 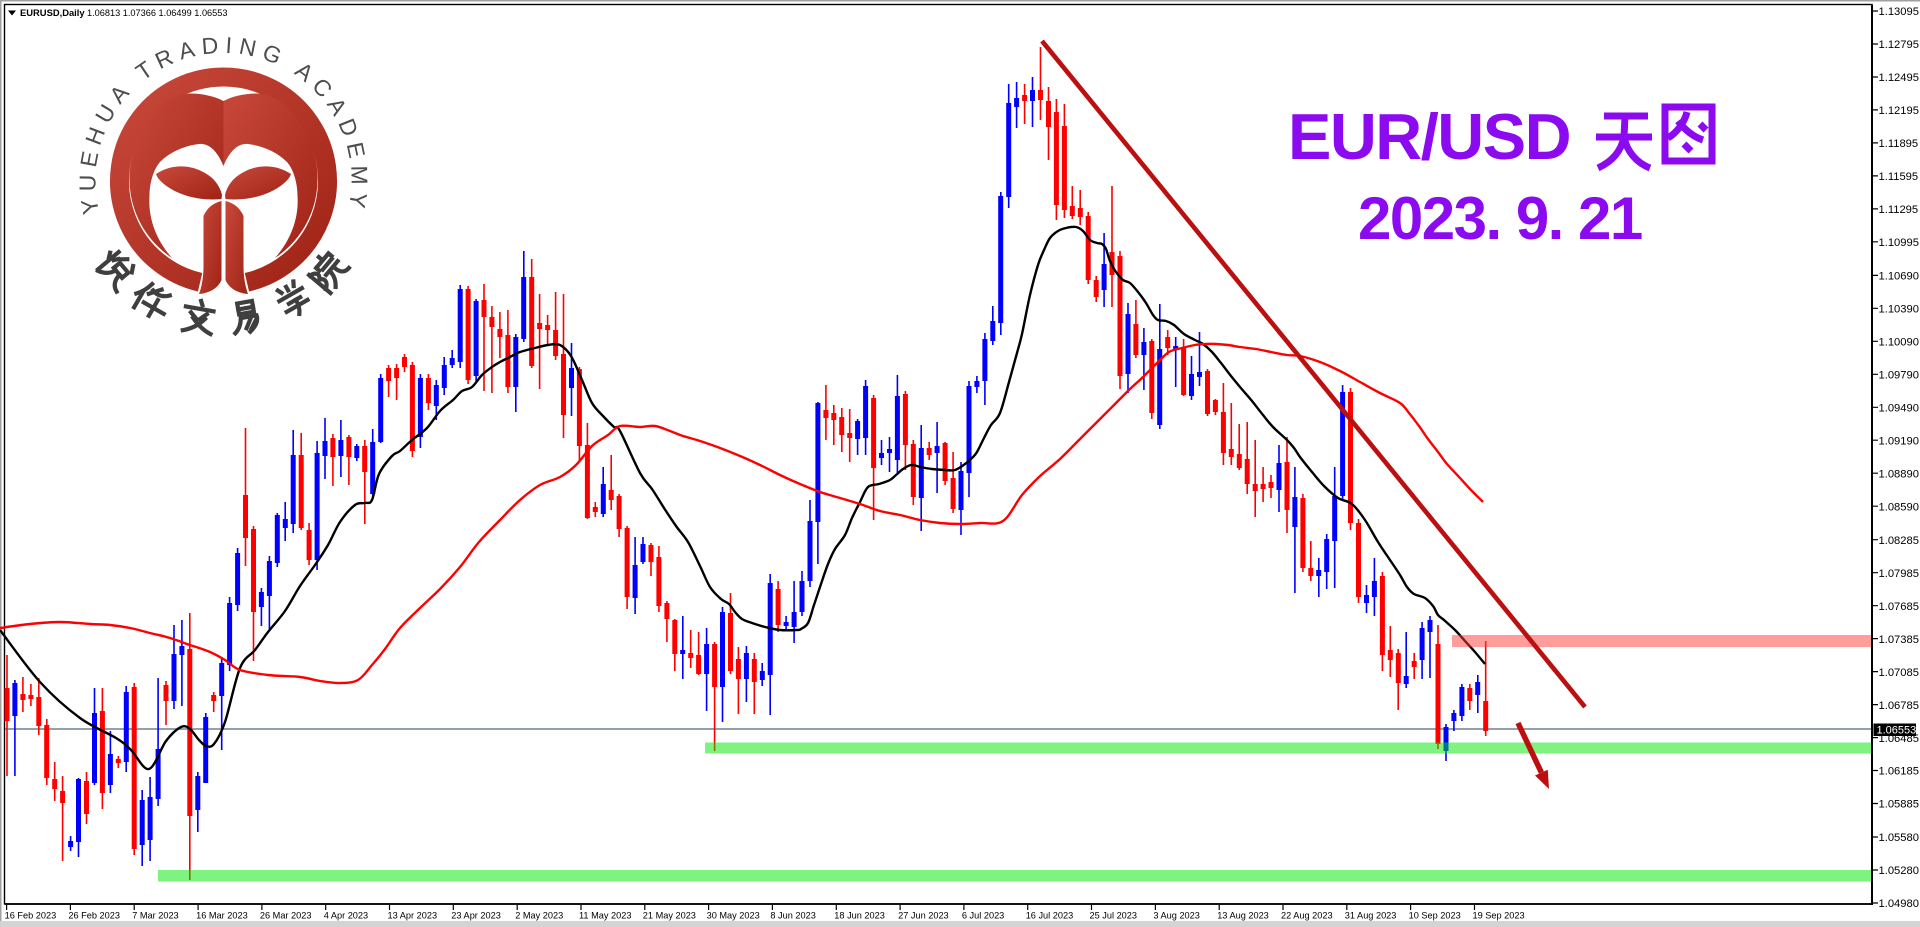 I want to click on svg-text: 7 Mar 2023, so click(x=155, y=916).